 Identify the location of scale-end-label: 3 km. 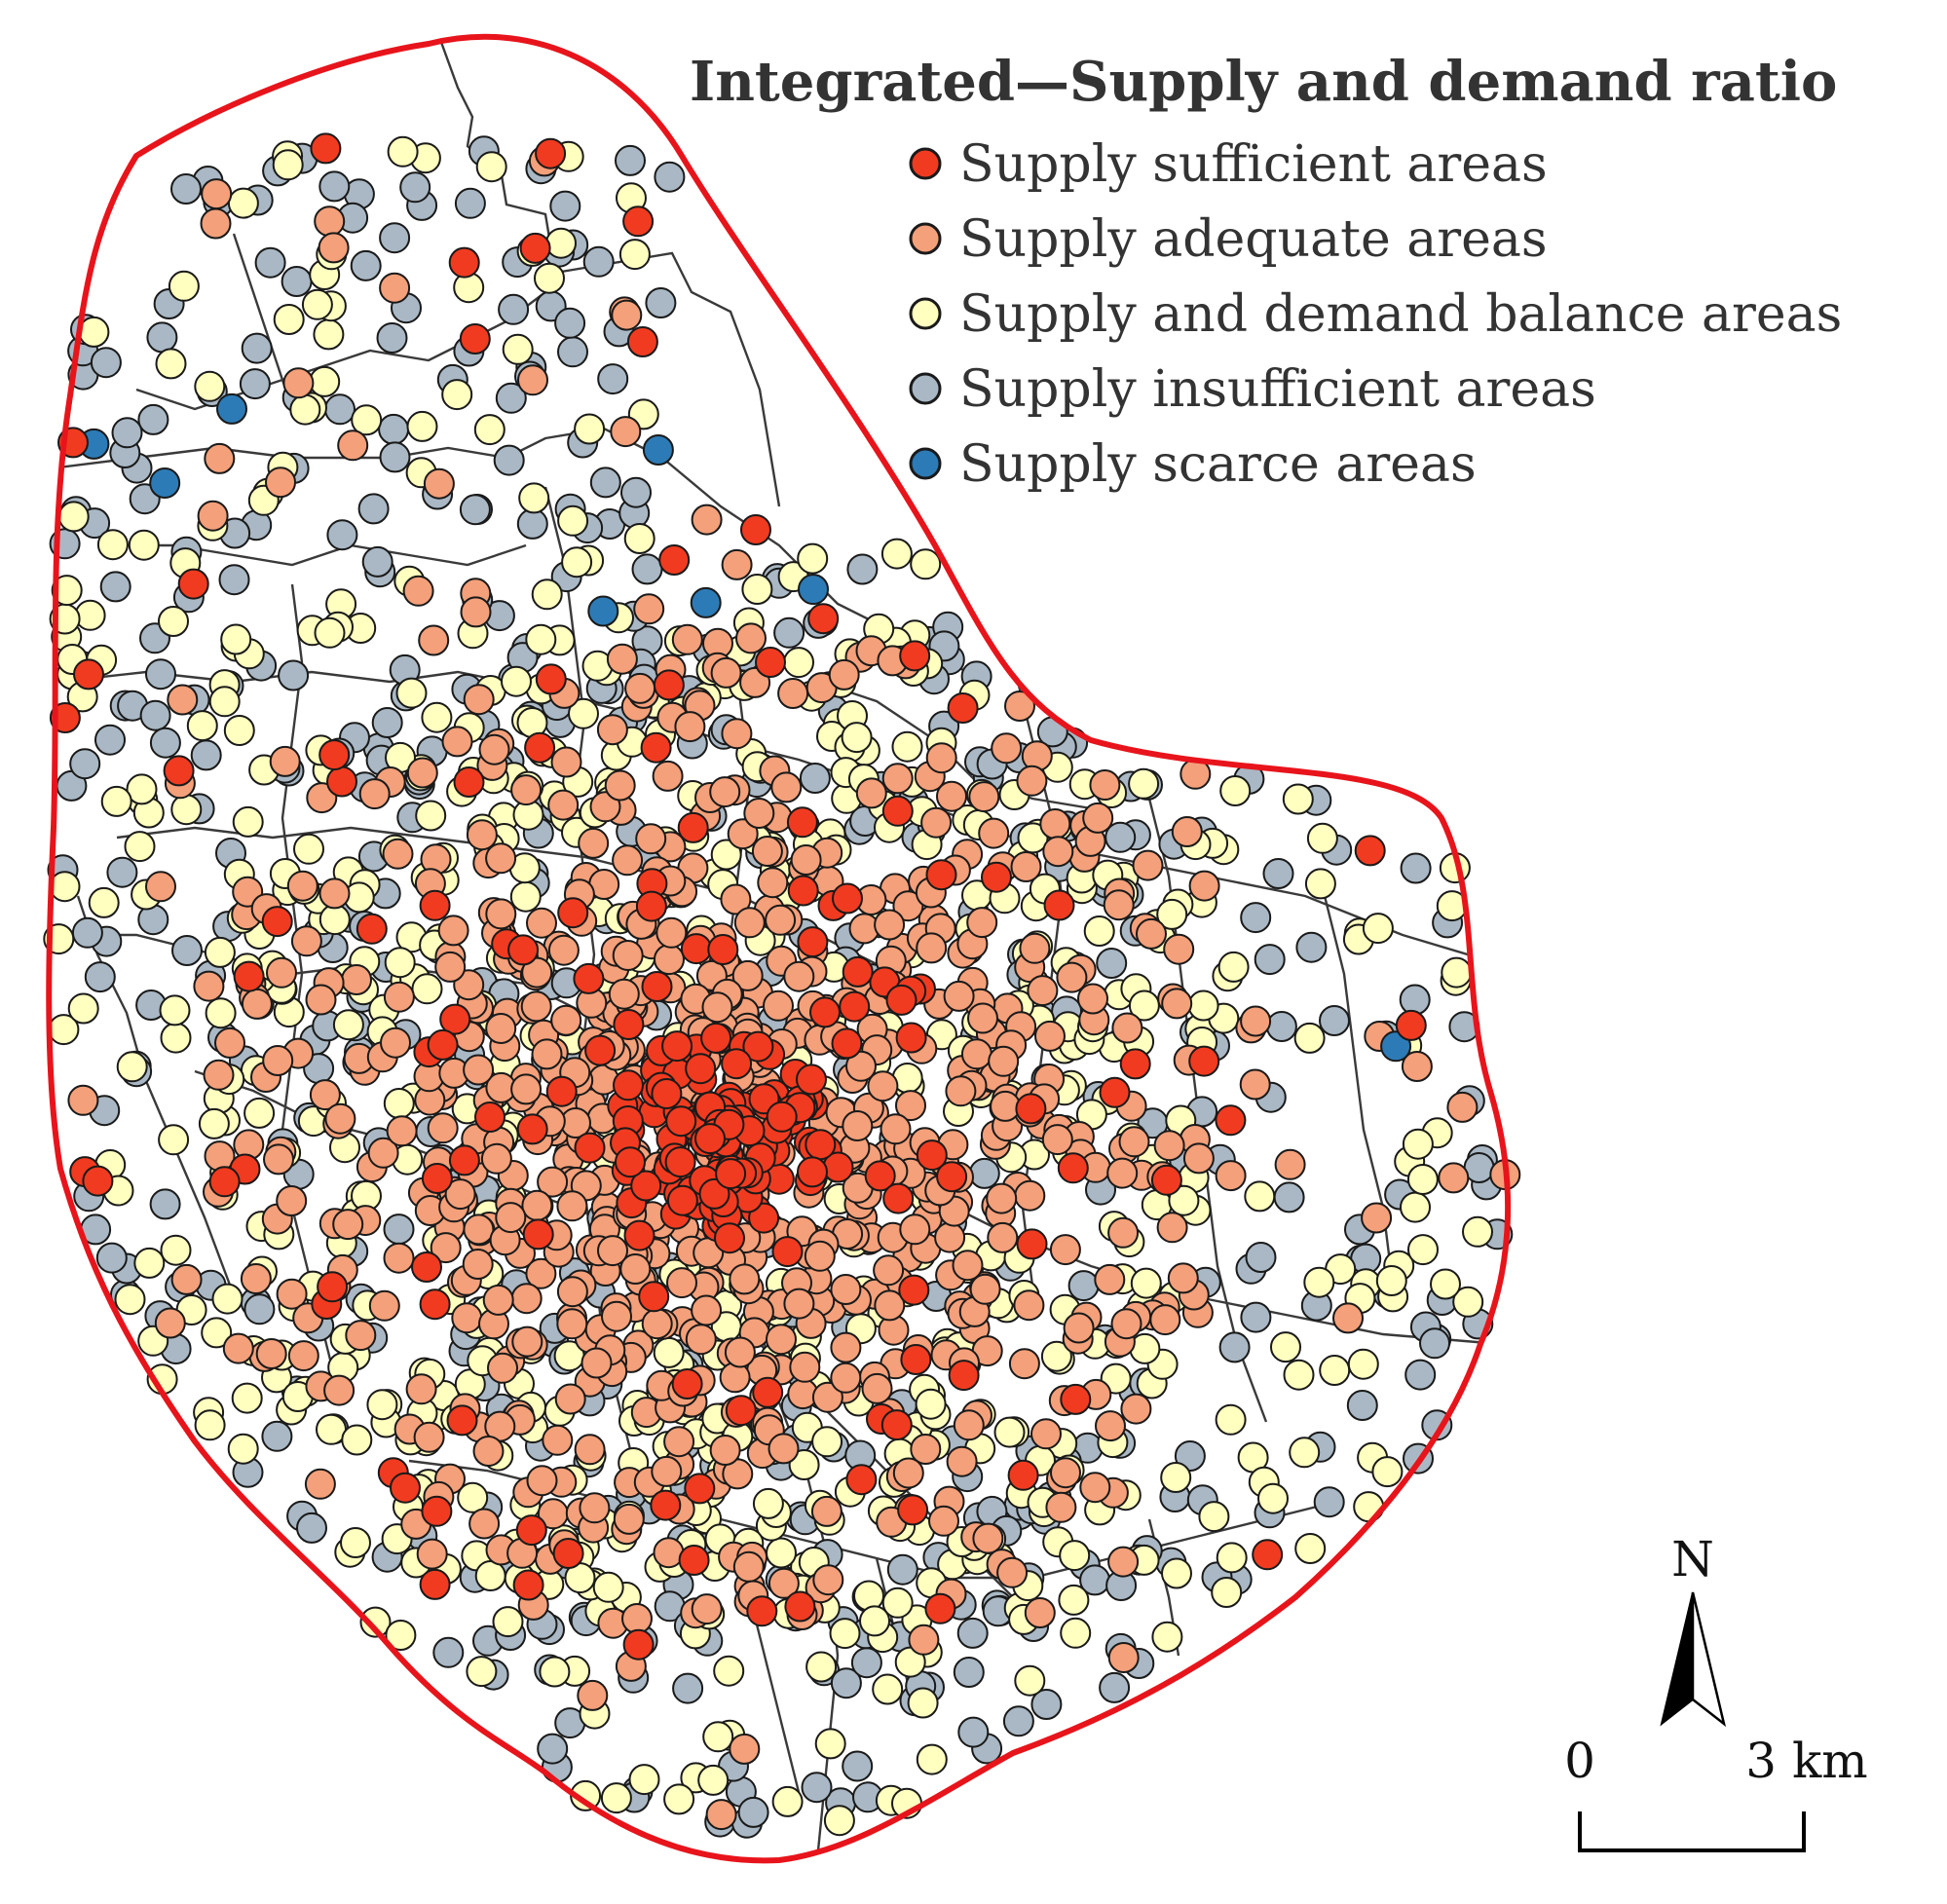
(1806, 1761).